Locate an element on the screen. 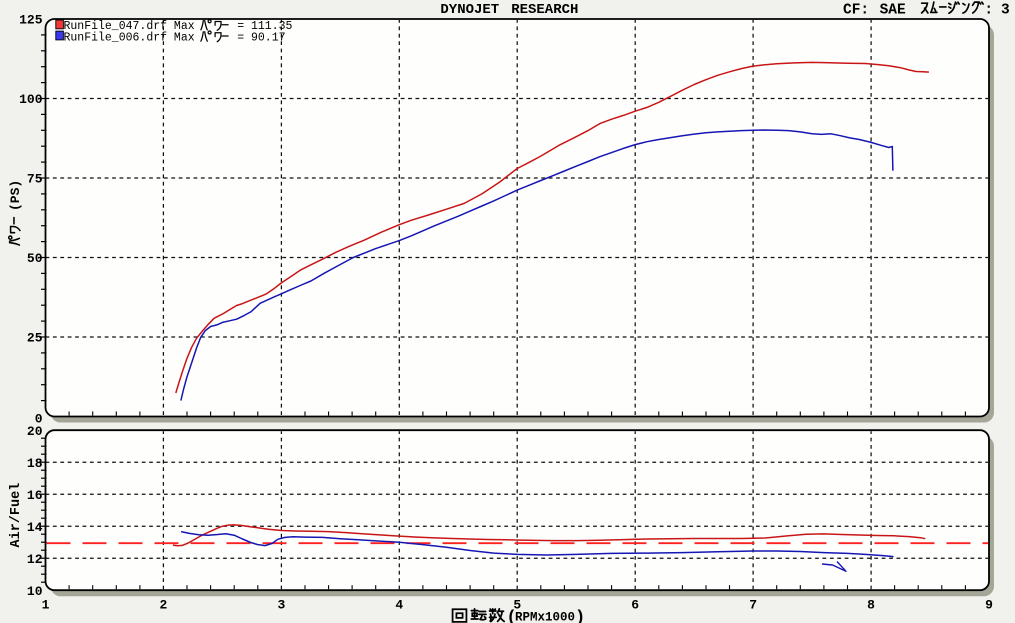 This screenshot has width=1015, height=623. svg-text: Air/Fuel is located at coordinates (16, 515).